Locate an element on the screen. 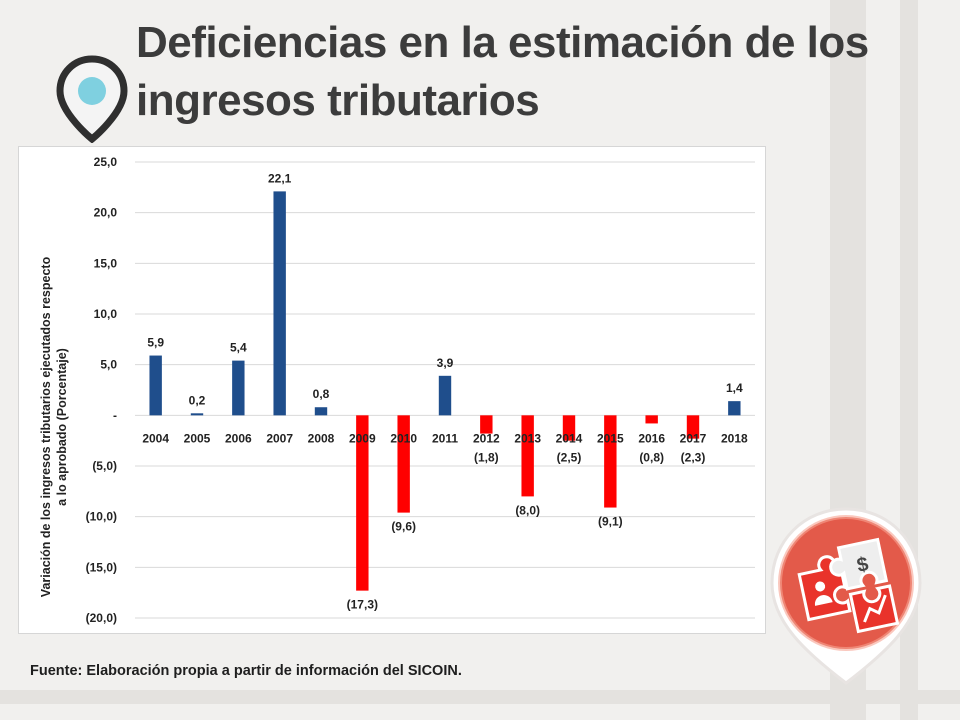 Image resolution: width=960 pixels, height=720 pixels. x-tick-label: 2018 is located at coordinates (734, 438).